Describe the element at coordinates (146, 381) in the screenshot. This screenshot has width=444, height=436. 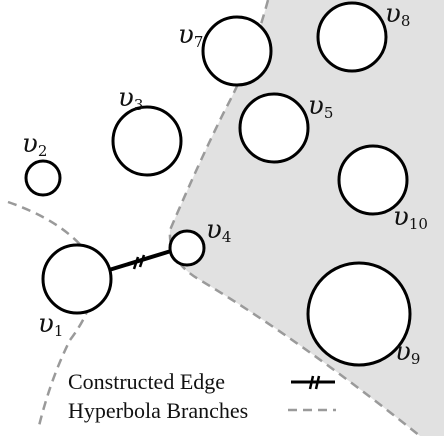
I see `legend-constructed-edge-label: Constructed Edge` at that location.